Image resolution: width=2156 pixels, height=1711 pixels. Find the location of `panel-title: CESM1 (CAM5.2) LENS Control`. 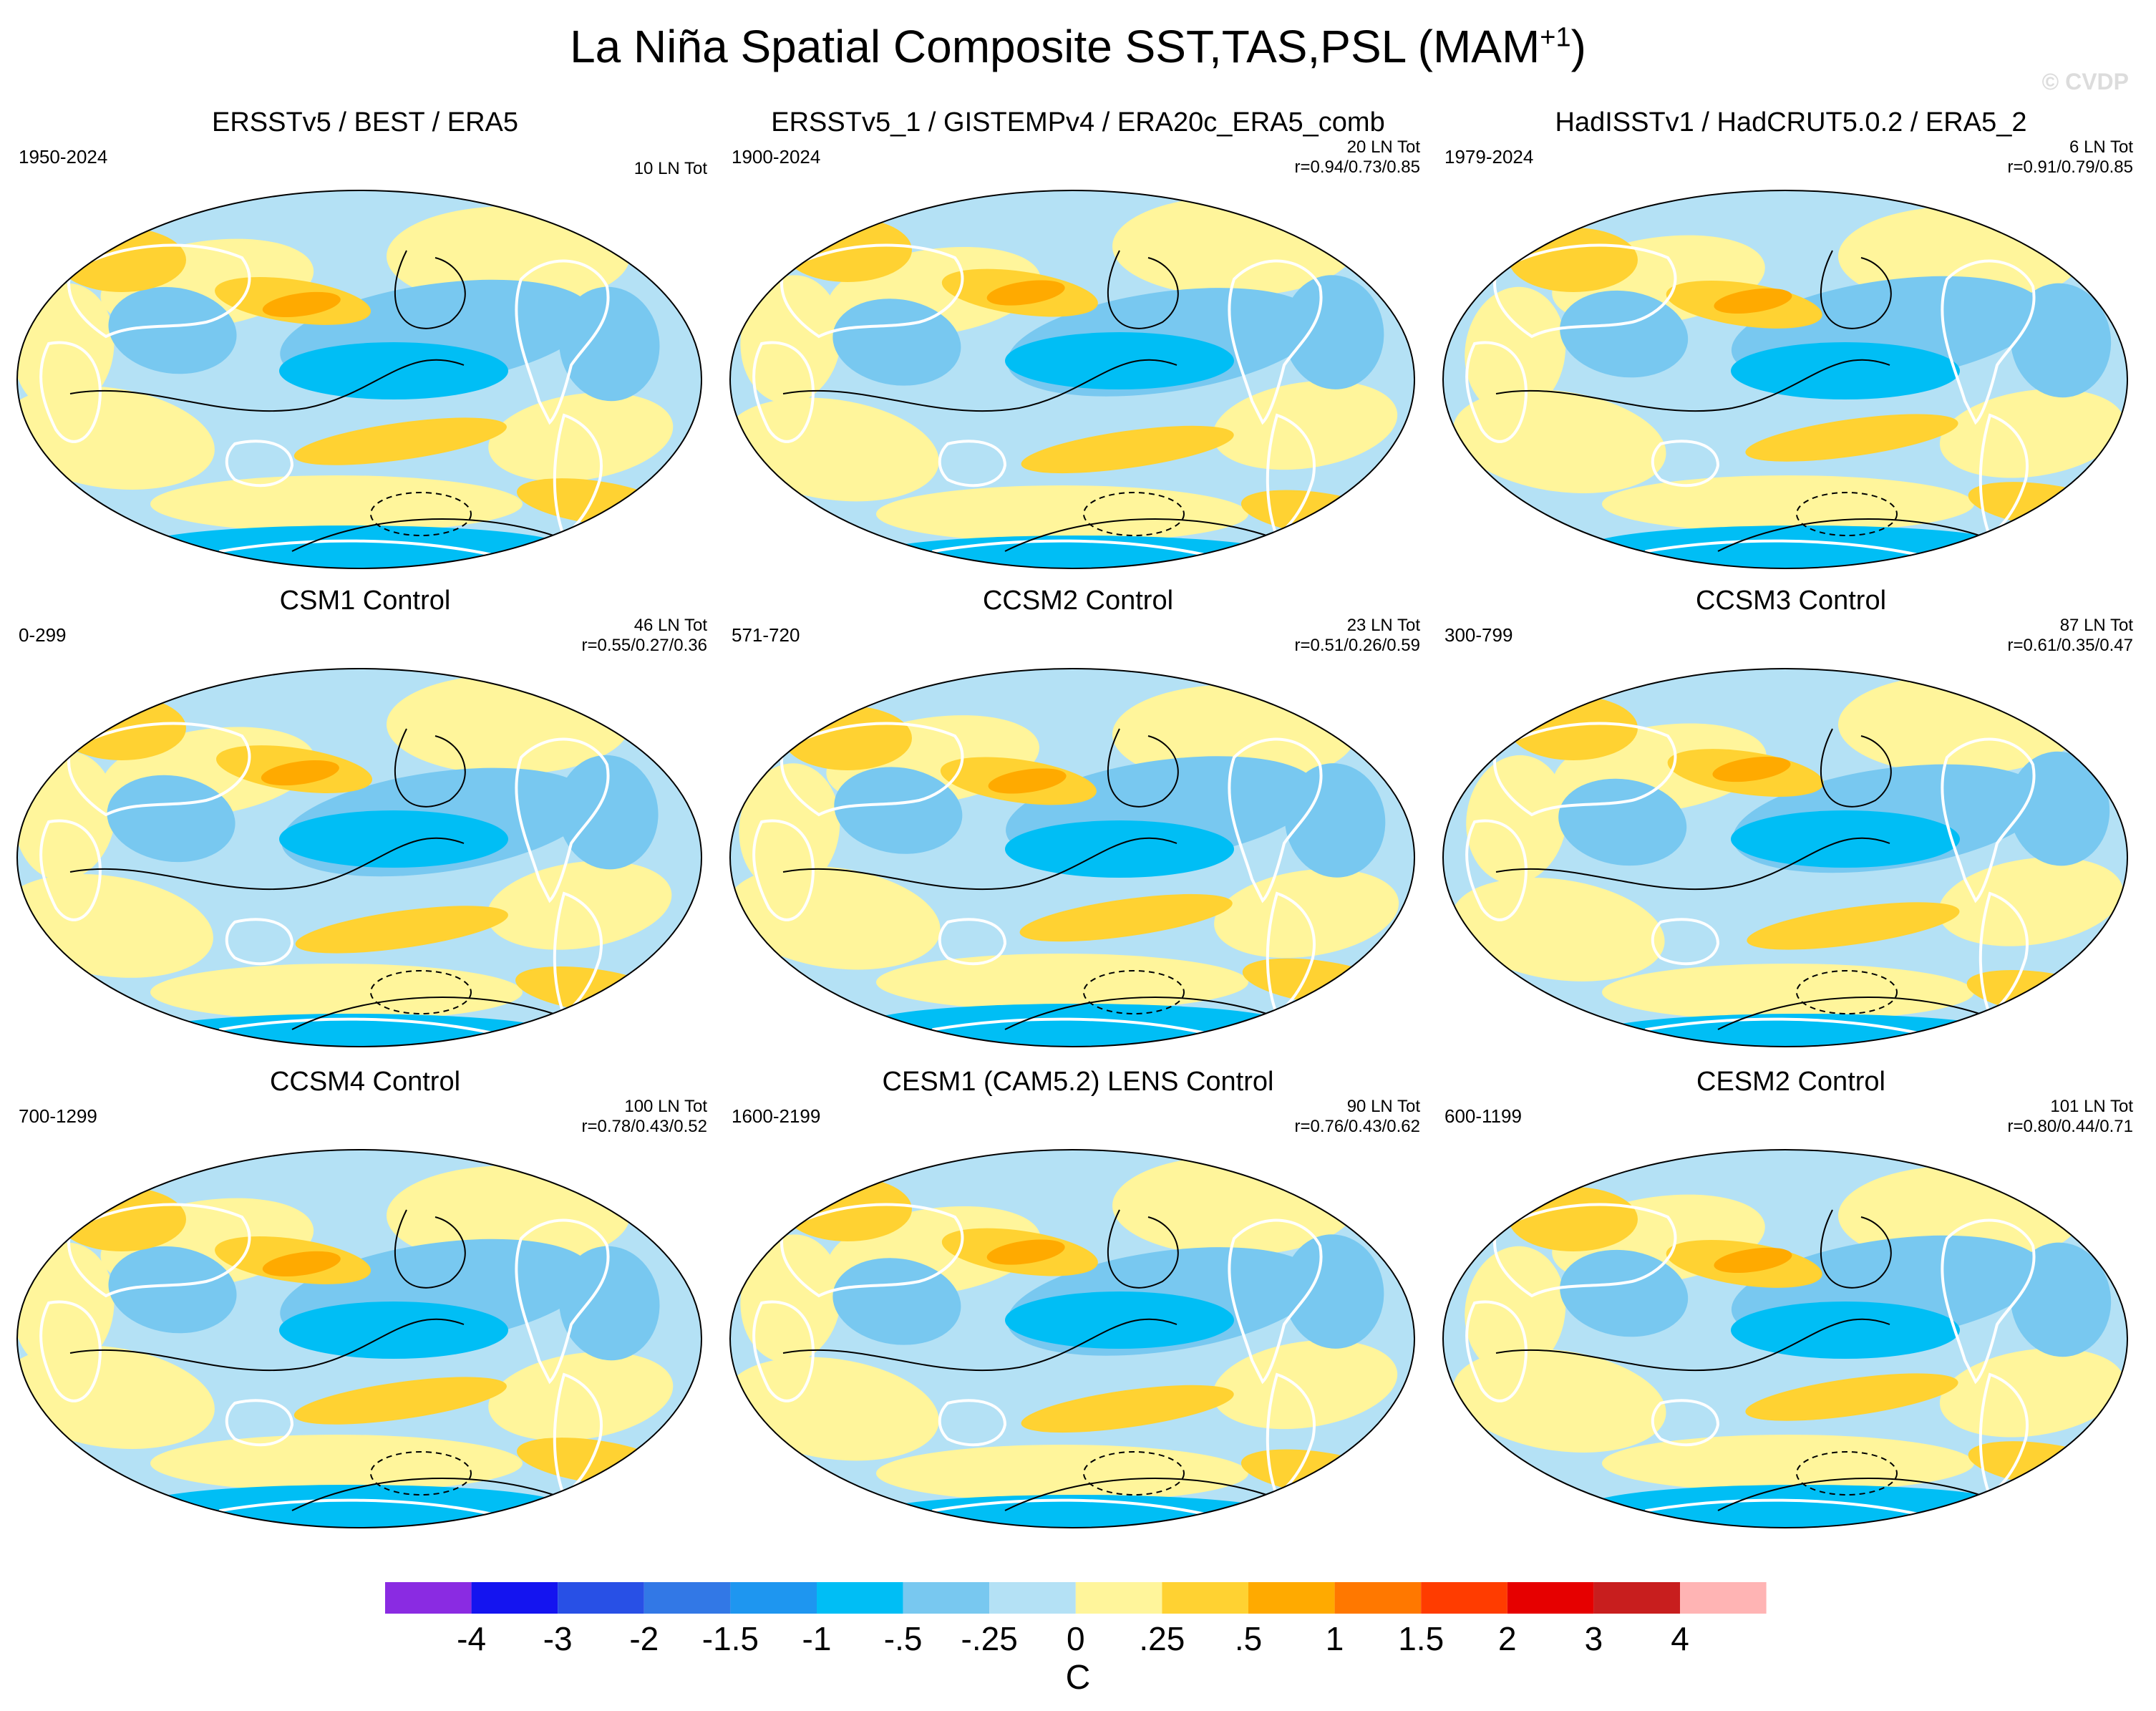

panel-title: CESM1 (CAM5.2) LENS Control is located at coordinates (1078, 1082).